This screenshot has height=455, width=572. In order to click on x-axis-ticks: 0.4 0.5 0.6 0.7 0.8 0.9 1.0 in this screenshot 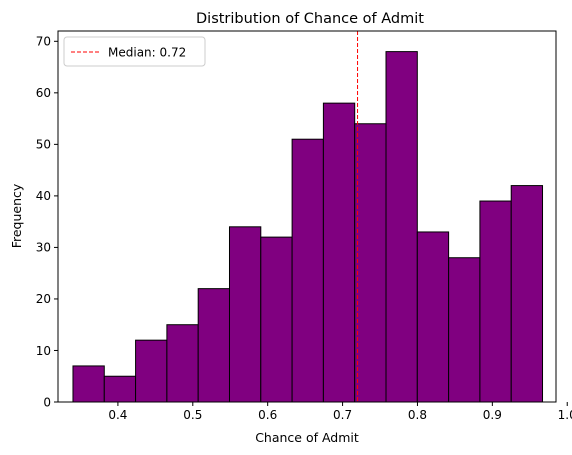, I will do `click(340, 412)`.